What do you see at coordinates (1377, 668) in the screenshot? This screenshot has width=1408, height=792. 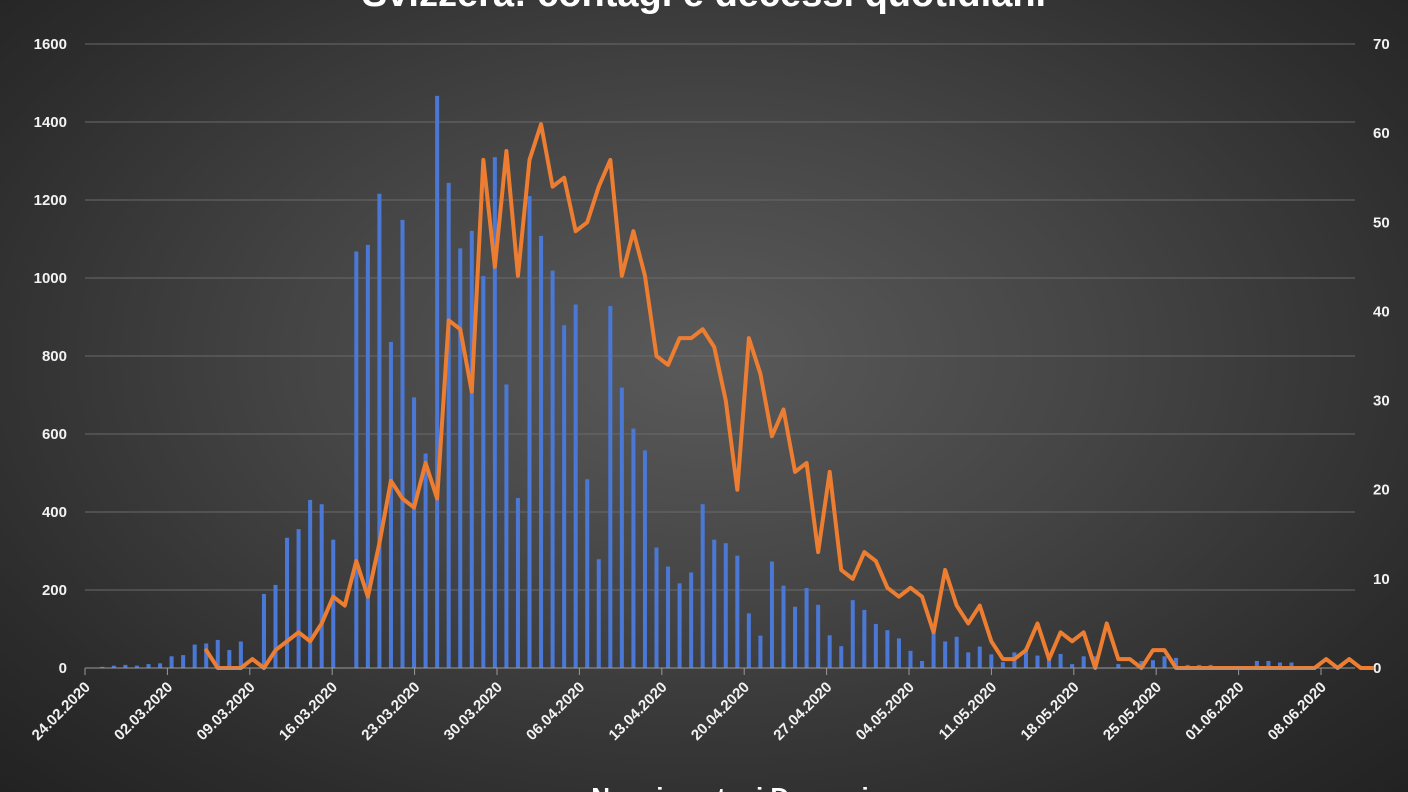 I see `y-right-tick-label: 0` at bounding box center [1377, 668].